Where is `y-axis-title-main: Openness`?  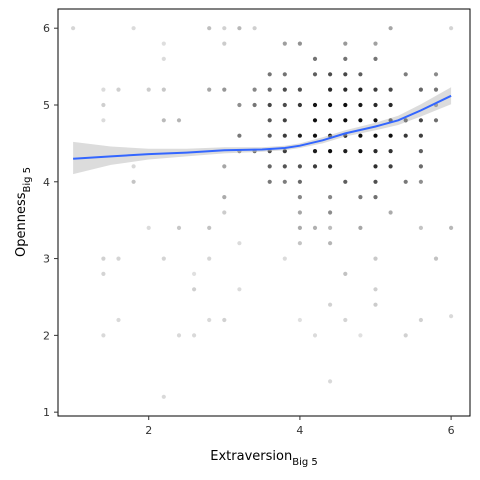
y-axis-title-main: Openness is located at coordinates (21, 224).